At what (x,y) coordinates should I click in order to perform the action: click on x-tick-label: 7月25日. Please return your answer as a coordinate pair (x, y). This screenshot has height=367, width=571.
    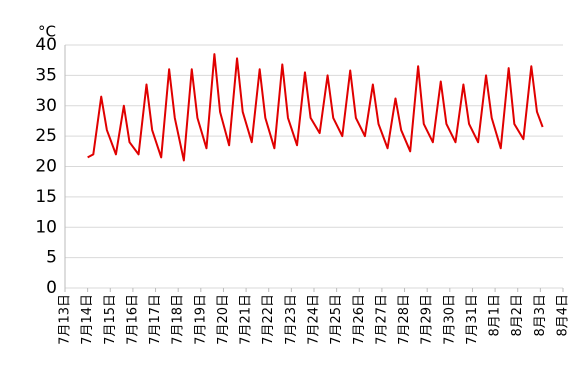
    Looking at the image, I should click on (336, 319).